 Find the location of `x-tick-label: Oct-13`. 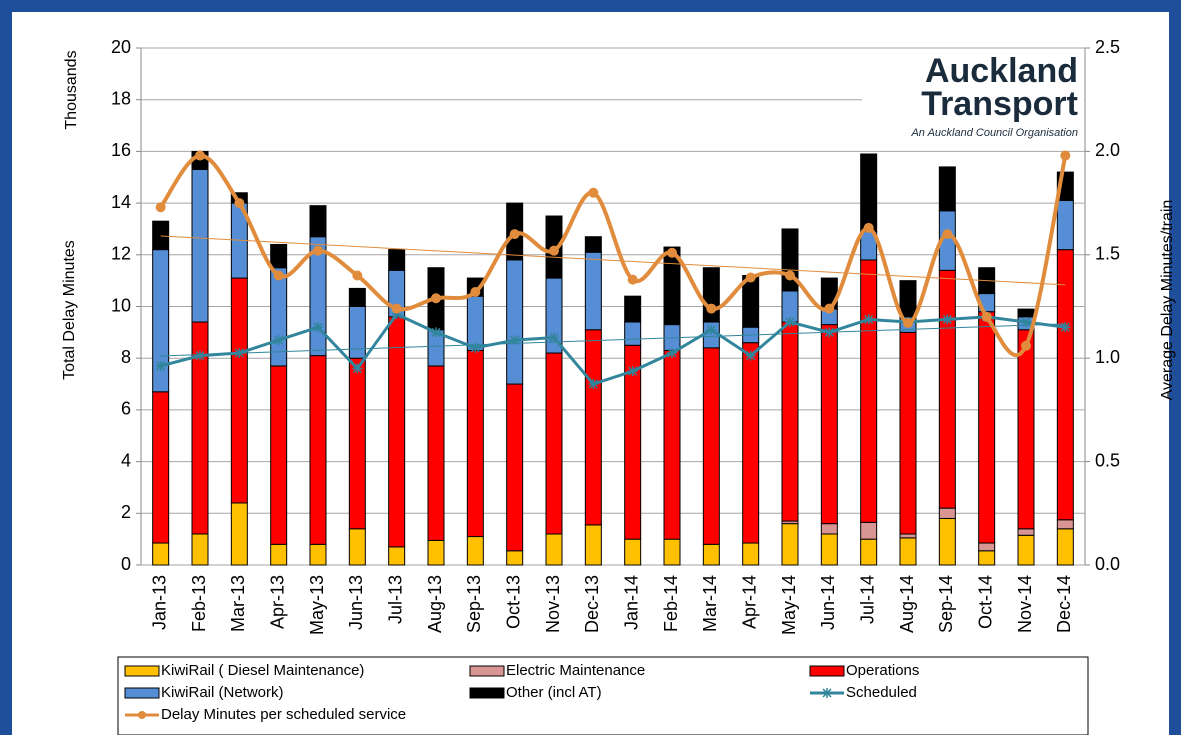

x-tick-label: Oct-13 is located at coordinates (513, 602).